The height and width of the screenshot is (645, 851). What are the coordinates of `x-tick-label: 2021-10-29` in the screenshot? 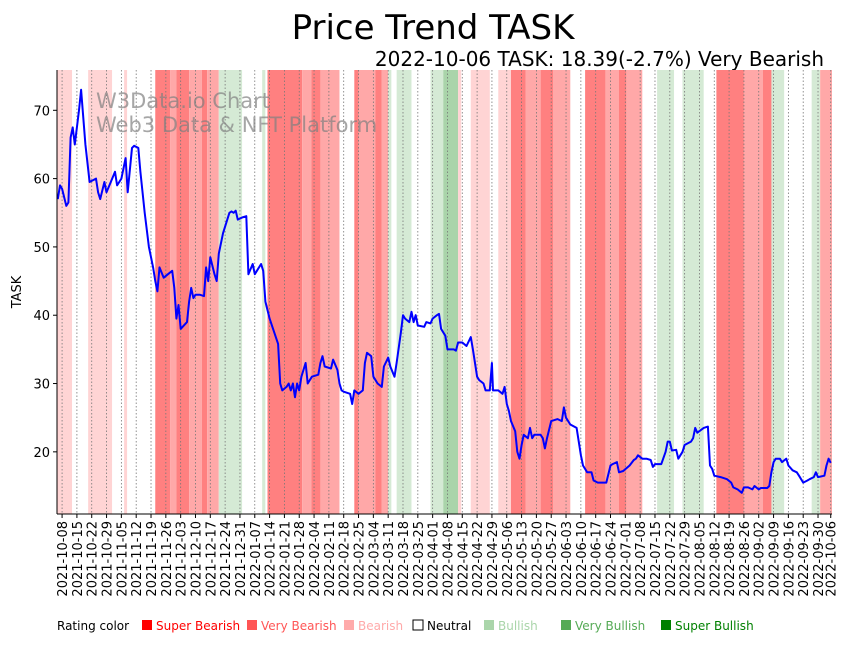 It's located at (108, 559).